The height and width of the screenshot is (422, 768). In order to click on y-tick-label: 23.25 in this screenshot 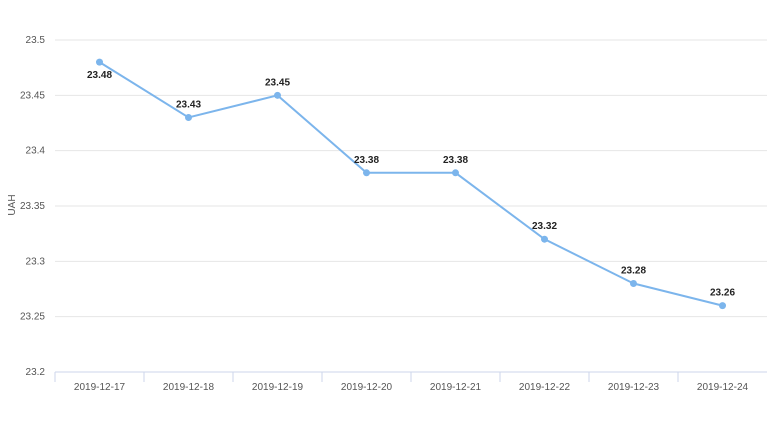, I will do `click(32, 317)`.